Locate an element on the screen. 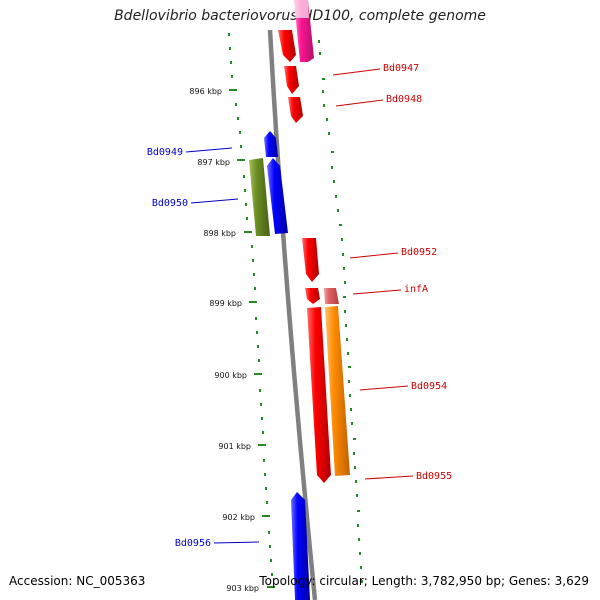 The width and height of the screenshot is (600, 600). outer-dotted-track is located at coordinates (340, 311).